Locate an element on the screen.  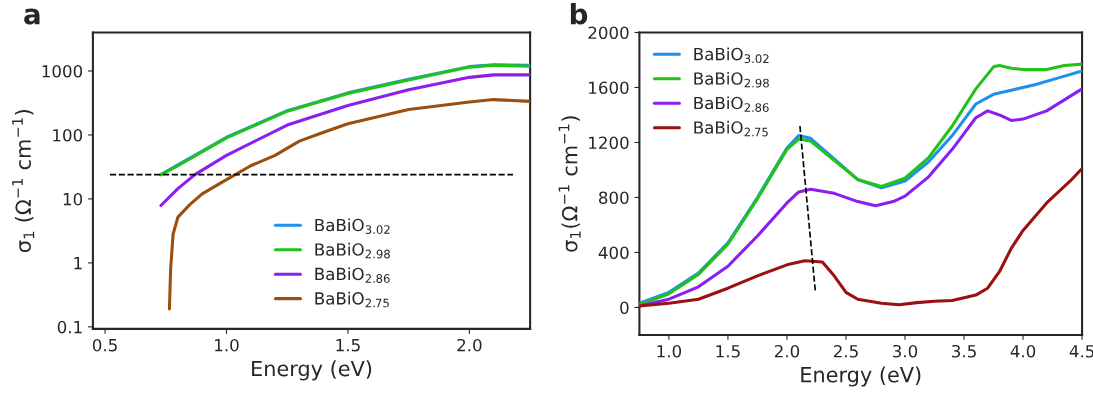
x-tick-label: 4.0 is located at coordinates (1023, 351).